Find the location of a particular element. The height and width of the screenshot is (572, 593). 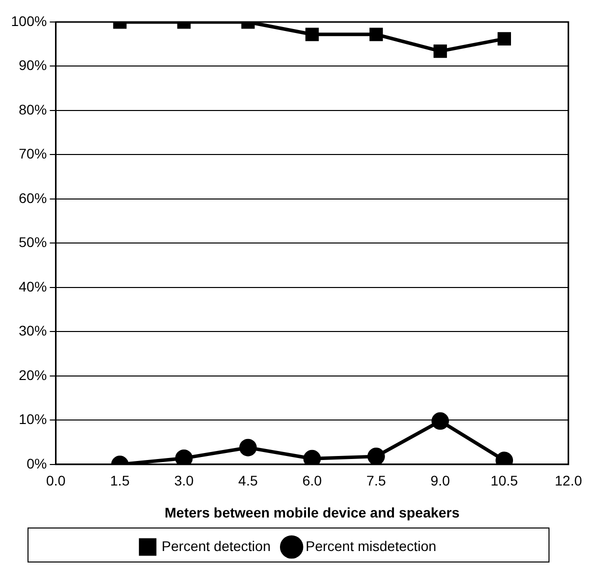

x-tick-label: 7.5 is located at coordinates (376, 480).